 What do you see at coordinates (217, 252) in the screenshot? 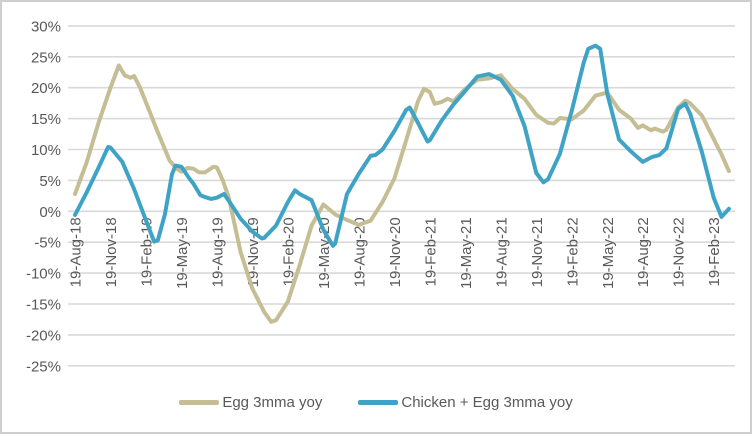
I see `x-axis-label: 19-Aug-19` at bounding box center [217, 252].